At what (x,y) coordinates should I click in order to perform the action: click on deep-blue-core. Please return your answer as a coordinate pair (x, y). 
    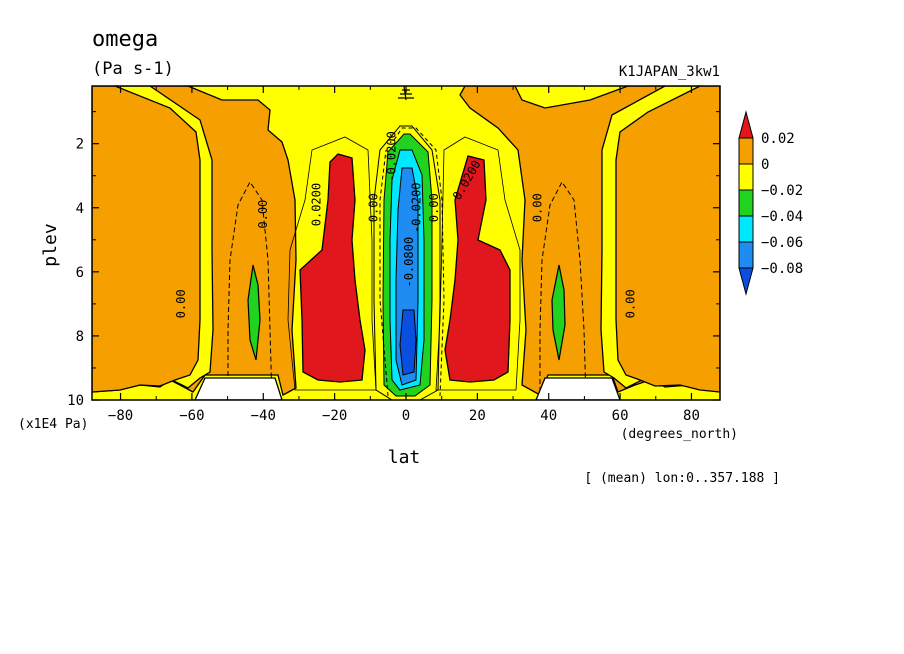
    Looking at the image, I should click on (408, 342).